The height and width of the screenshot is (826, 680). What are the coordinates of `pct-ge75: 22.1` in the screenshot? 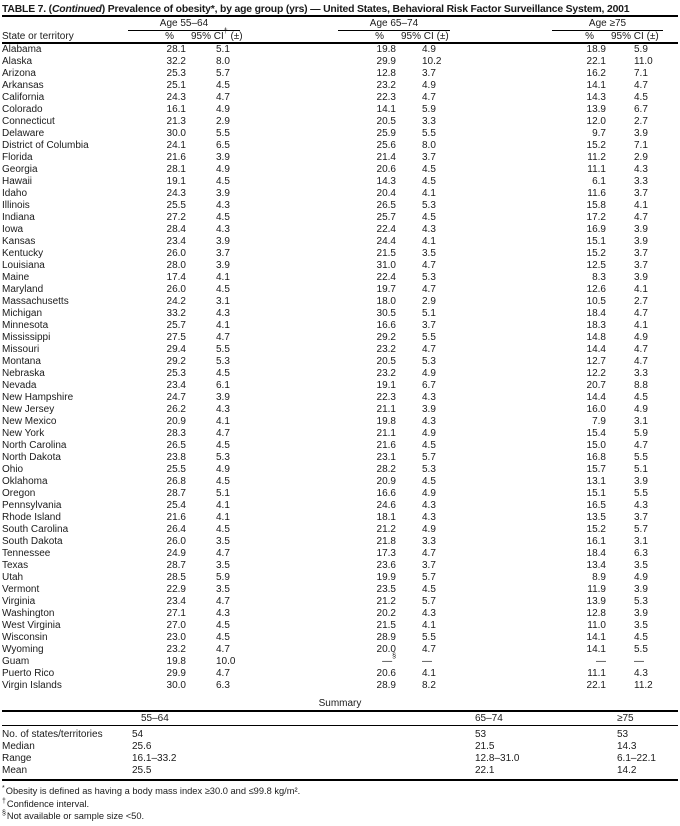 It's located at (596, 685).